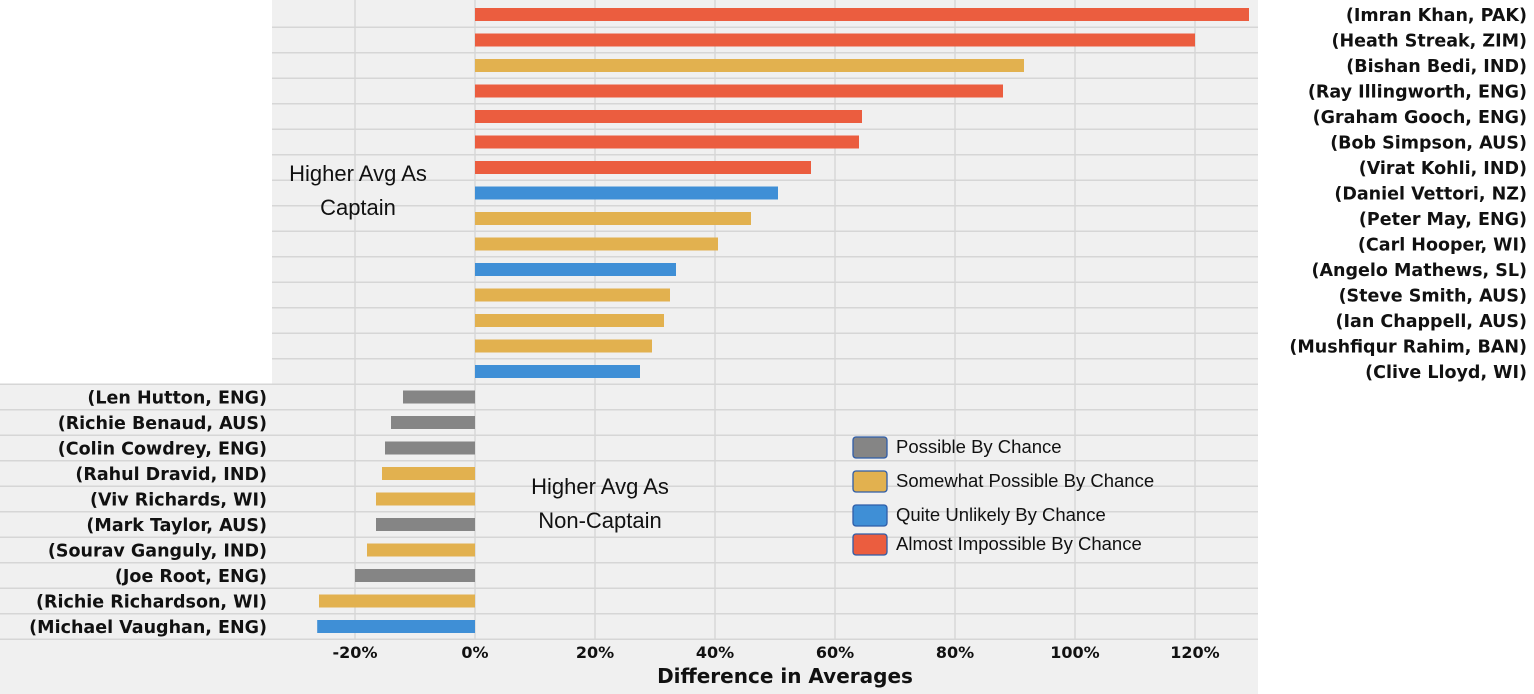 The width and height of the screenshot is (1534, 694). I want to click on x-axis-label: Difference in Averages, so click(785, 676).